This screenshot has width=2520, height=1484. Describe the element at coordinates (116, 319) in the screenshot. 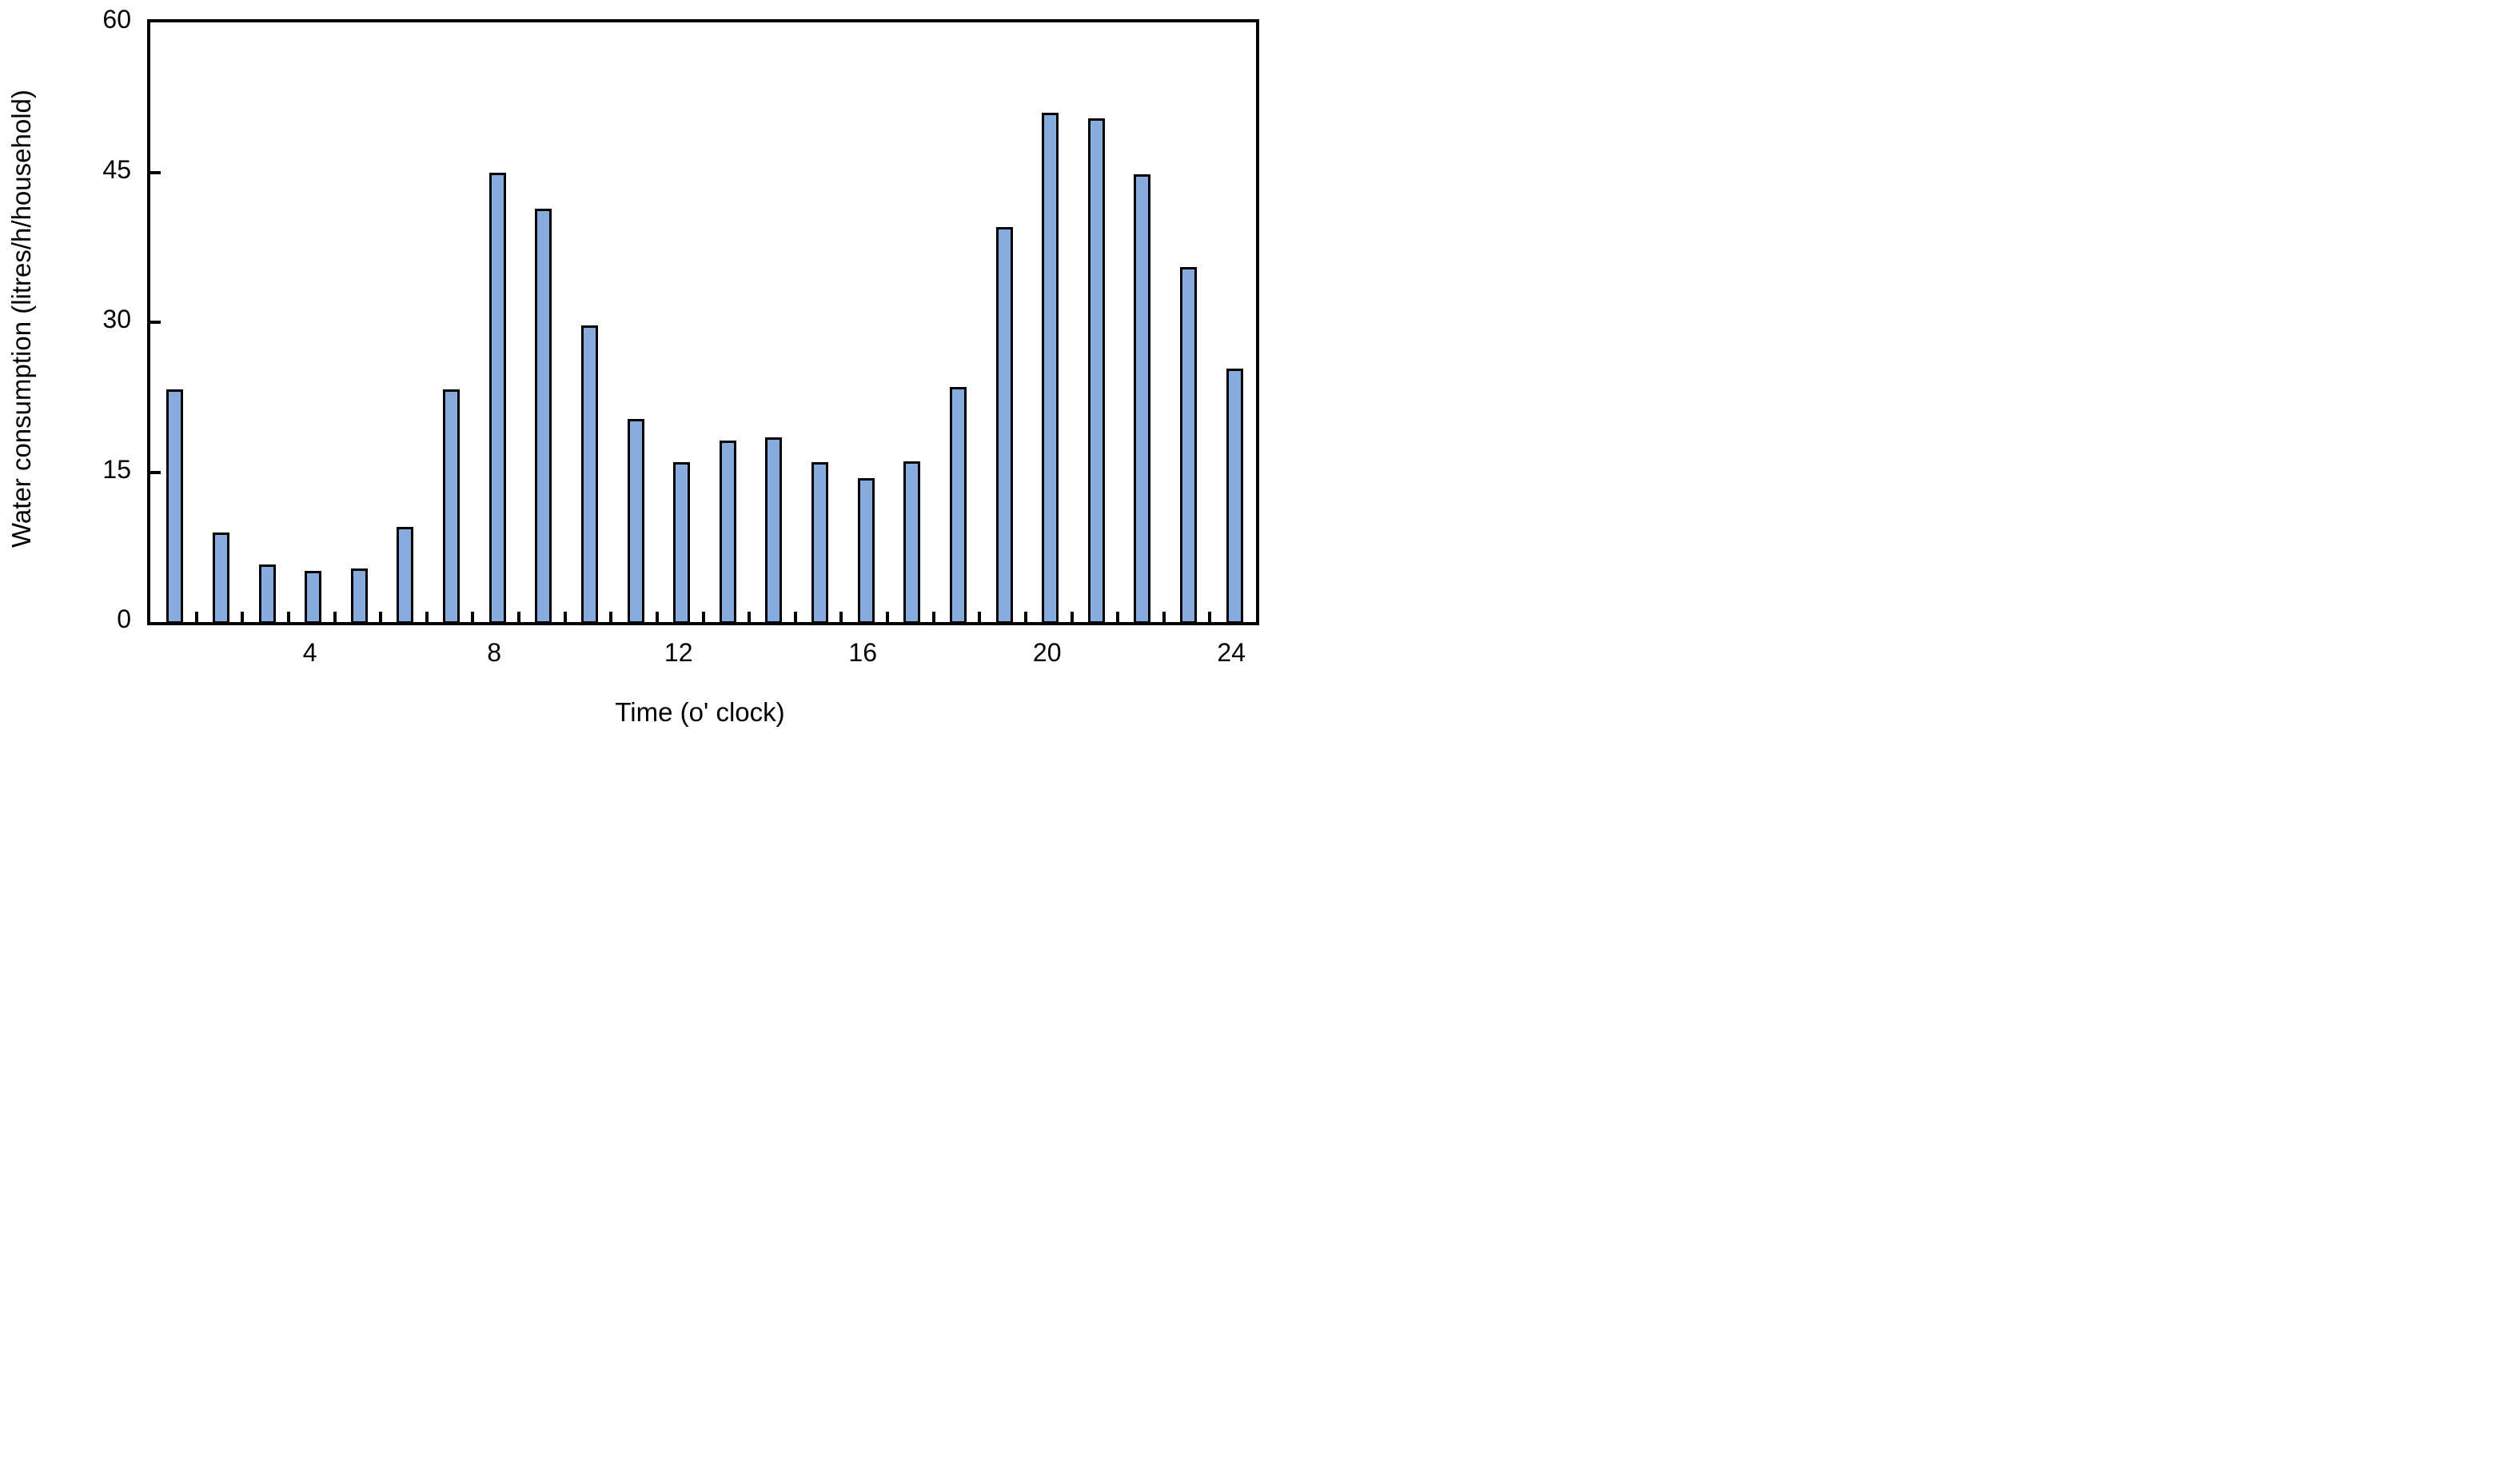

I see `y-tick-label-30: 30` at that location.